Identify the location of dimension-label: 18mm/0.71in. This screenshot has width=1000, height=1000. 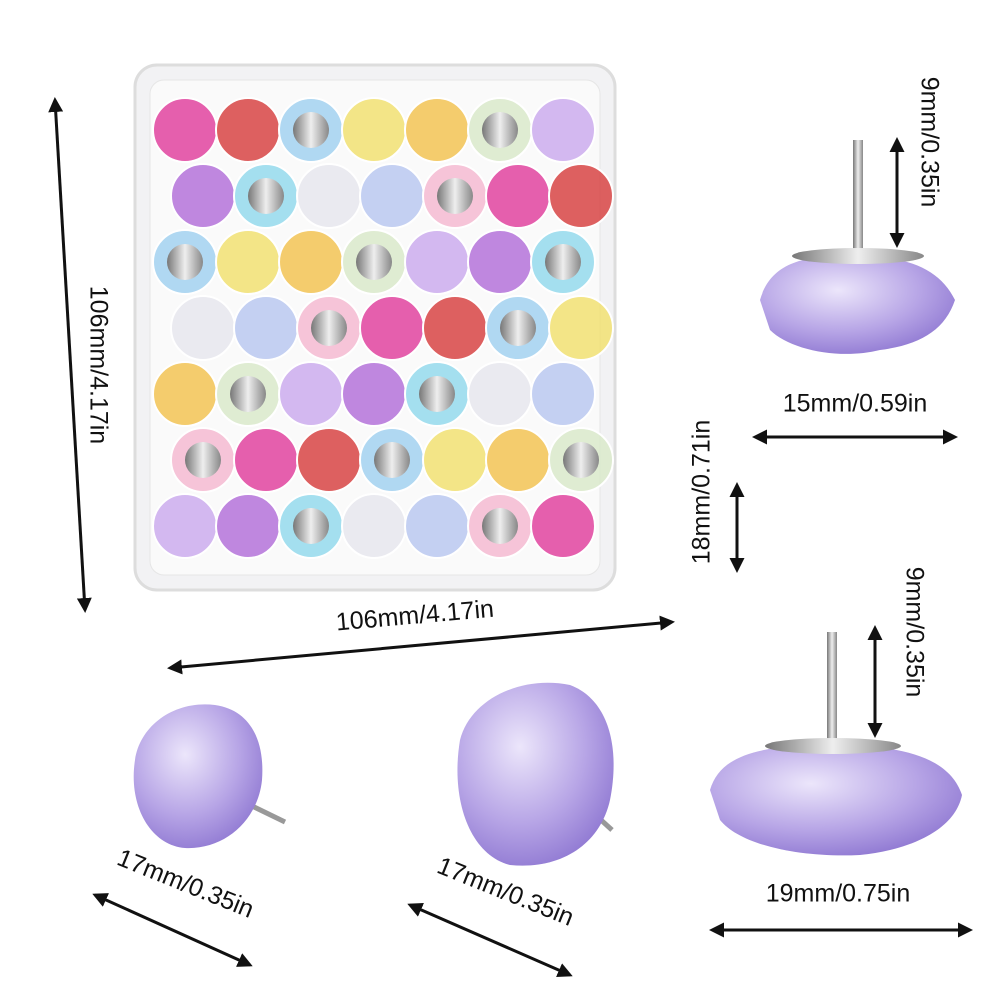
(702, 492).